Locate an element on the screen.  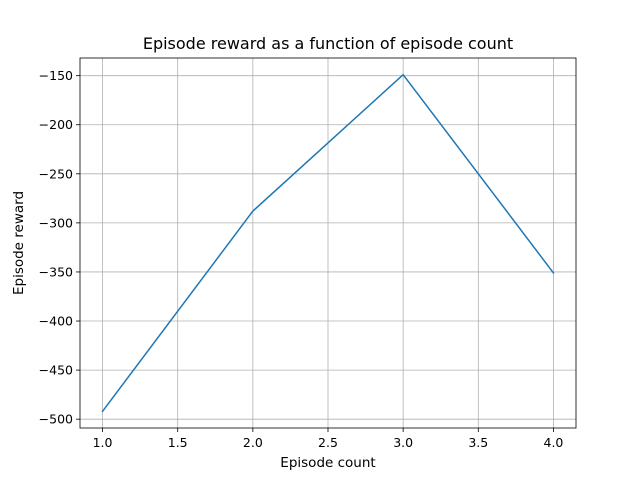
y-tick-label: −450 is located at coordinates (56, 370).